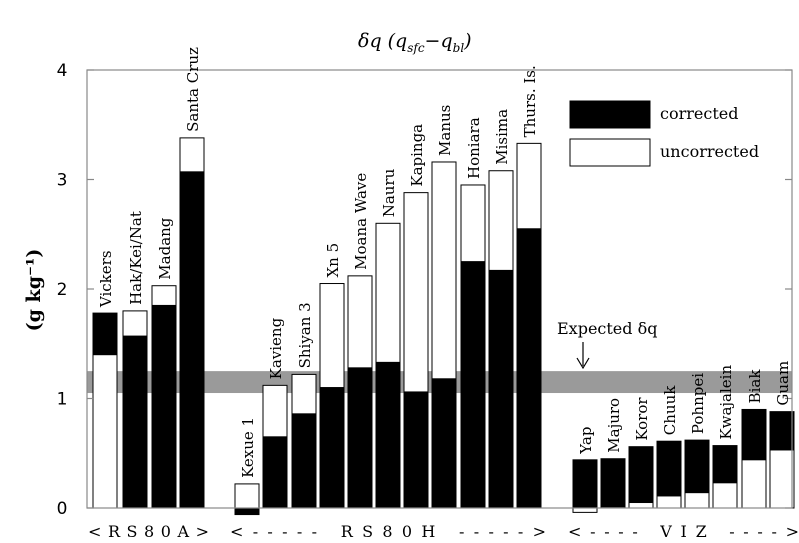 Image resolution: width=799 pixels, height=543 pixels. What do you see at coordinates (417, 155) in the screenshot?
I see `station-label-kapinga: Kapinga` at bounding box center [417, 155].